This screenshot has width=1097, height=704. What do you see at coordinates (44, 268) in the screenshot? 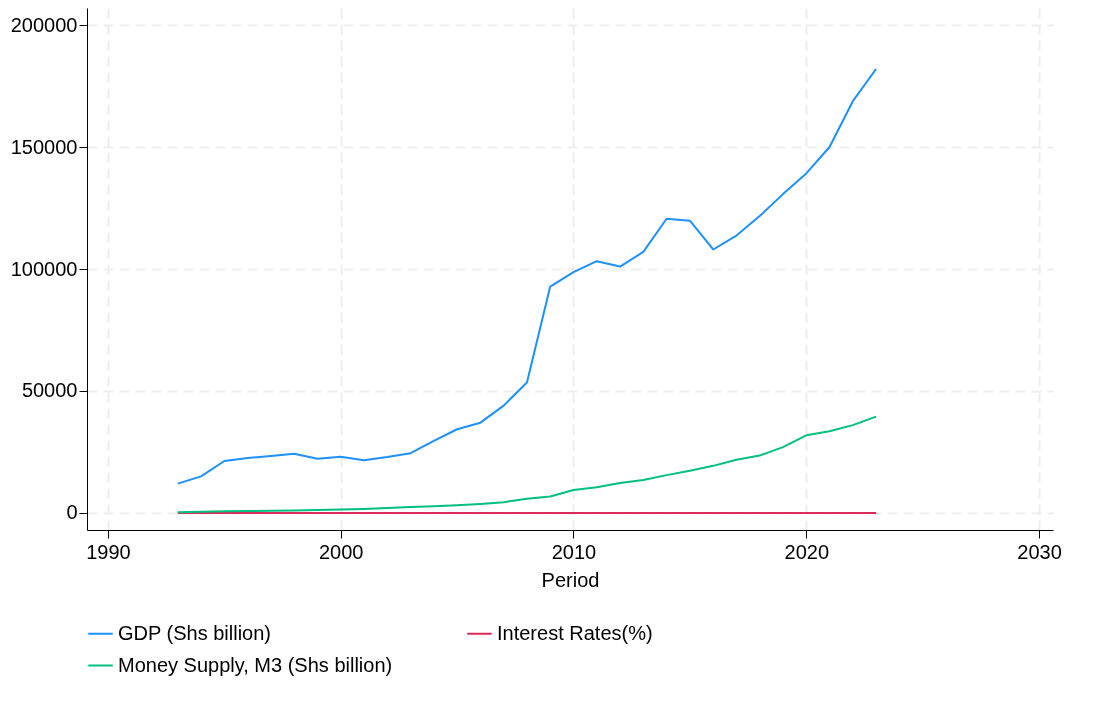
I see `y-tick-label: 100000` at bounding box center [44, 268].